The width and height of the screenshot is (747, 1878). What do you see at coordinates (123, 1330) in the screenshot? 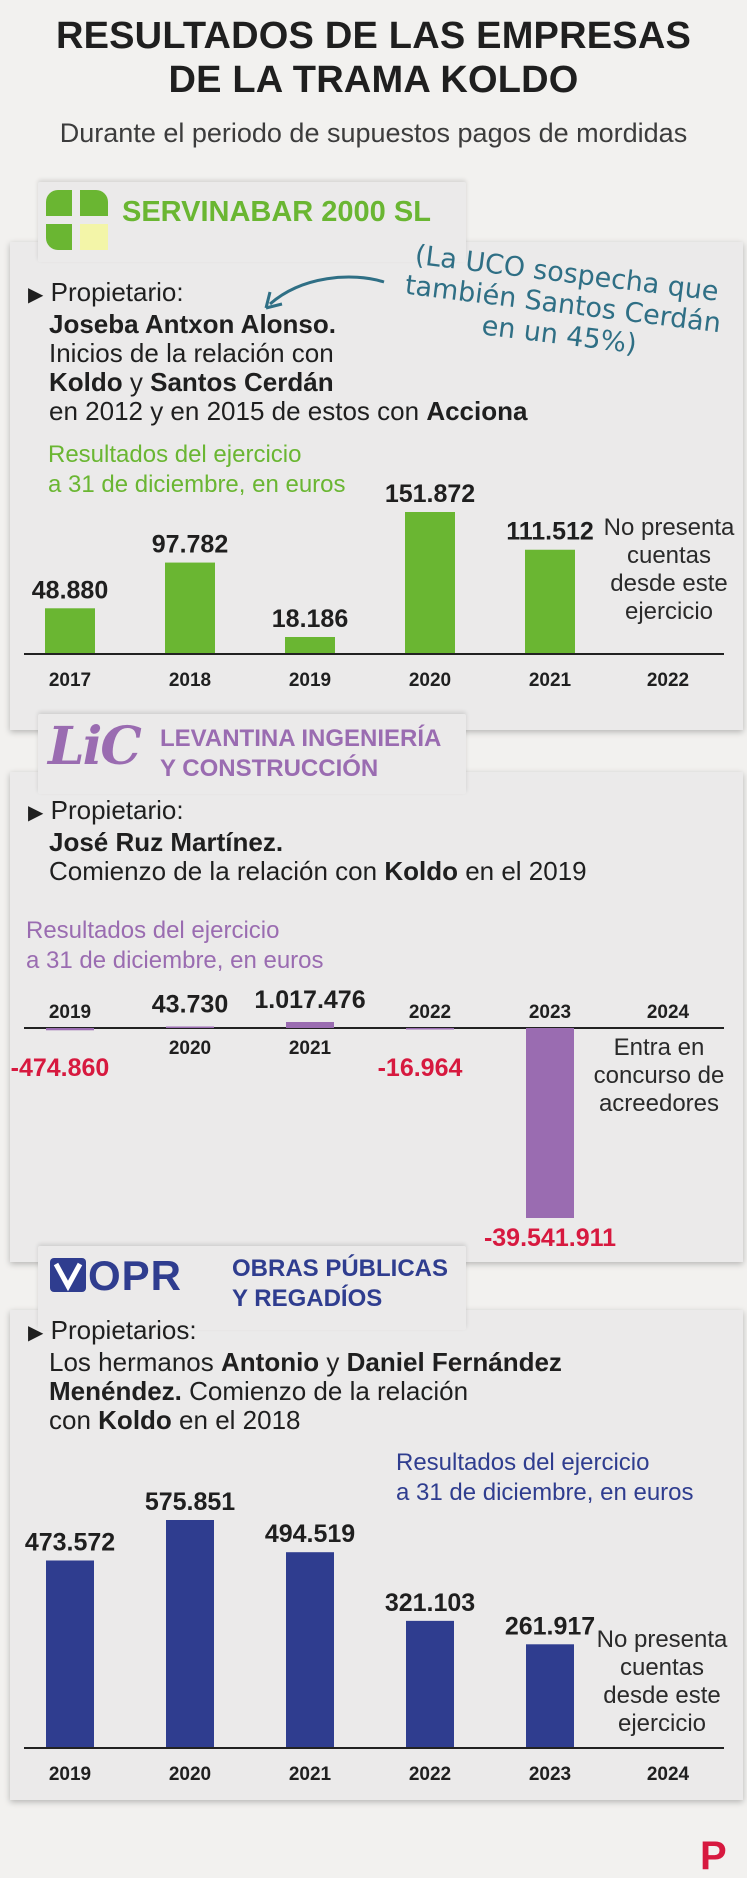
I see `owner-prefix: Propietarios:` at bounding box center [123, 1330].